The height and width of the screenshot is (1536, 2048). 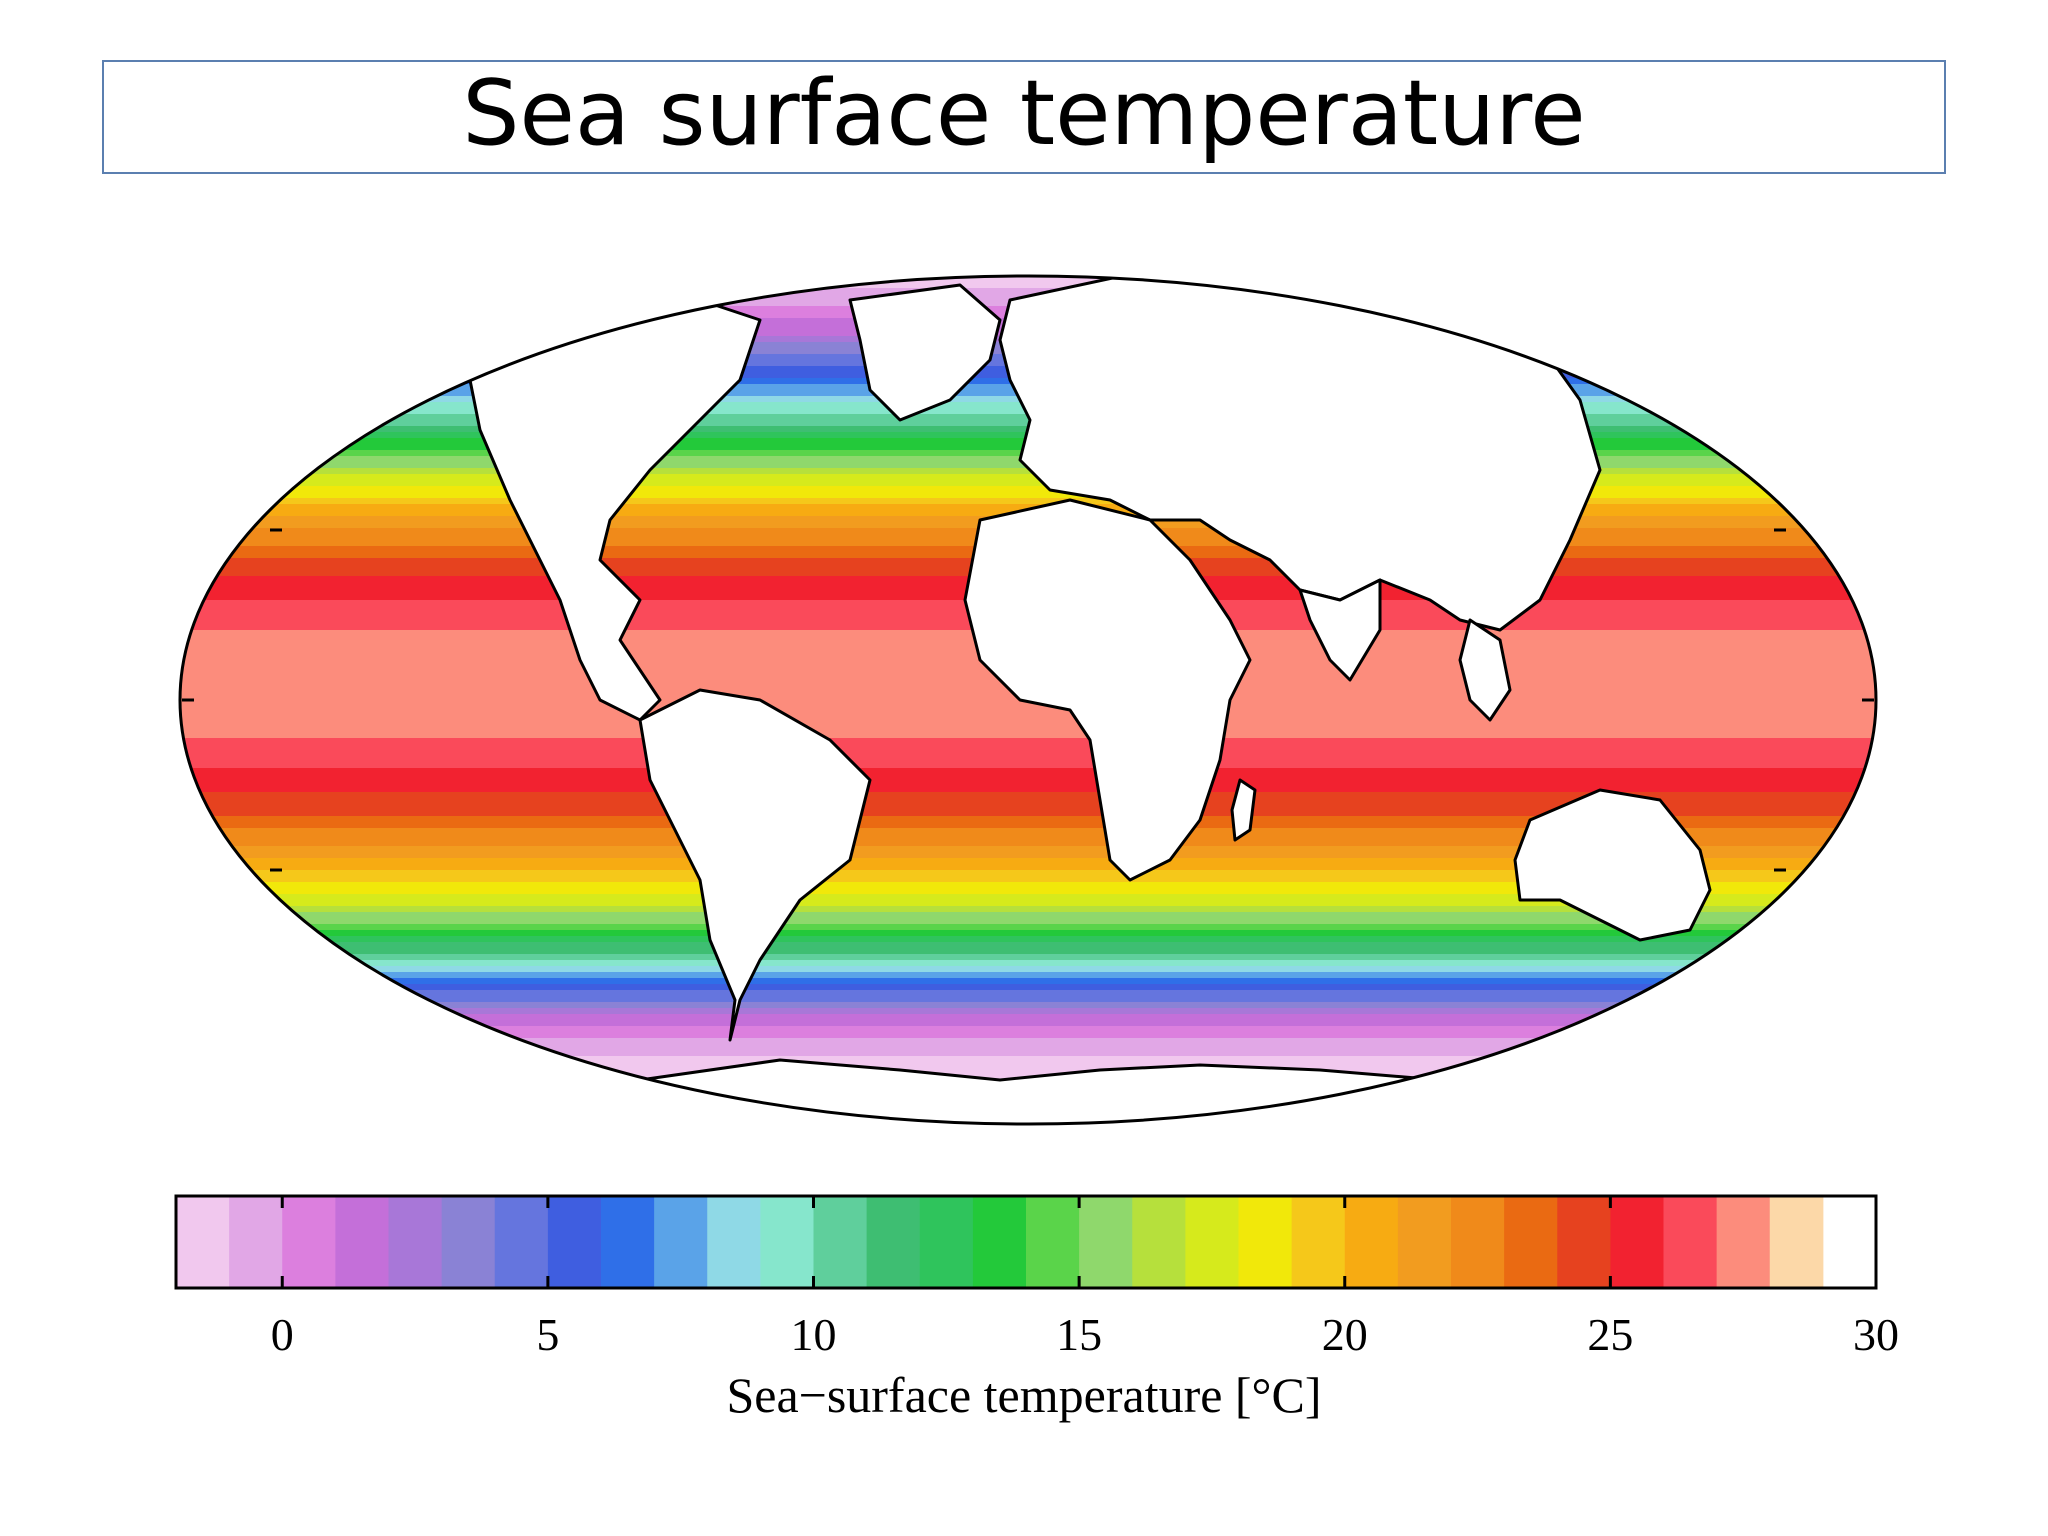 What do you see at coordinates (1024, 117) in the screenshot?
I see `title-box: Sea surface temperature` at bounding box center [1024, 117].